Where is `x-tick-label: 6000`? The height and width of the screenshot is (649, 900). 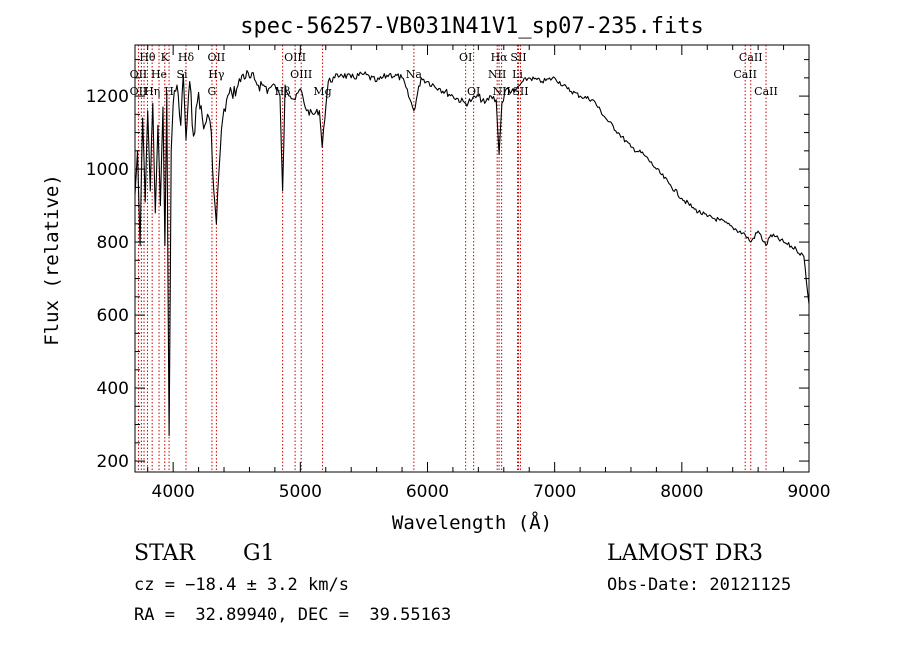
x-tick-label: 6000 is located at coordinates (427, 492).